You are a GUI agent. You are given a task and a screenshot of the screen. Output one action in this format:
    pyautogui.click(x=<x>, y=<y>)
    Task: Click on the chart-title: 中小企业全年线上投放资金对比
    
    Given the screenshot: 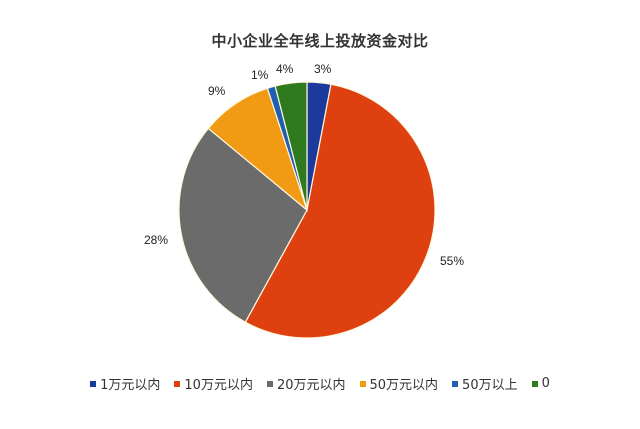 What is the action you would take?
    pyautogui.click(x=320, y=41)
    